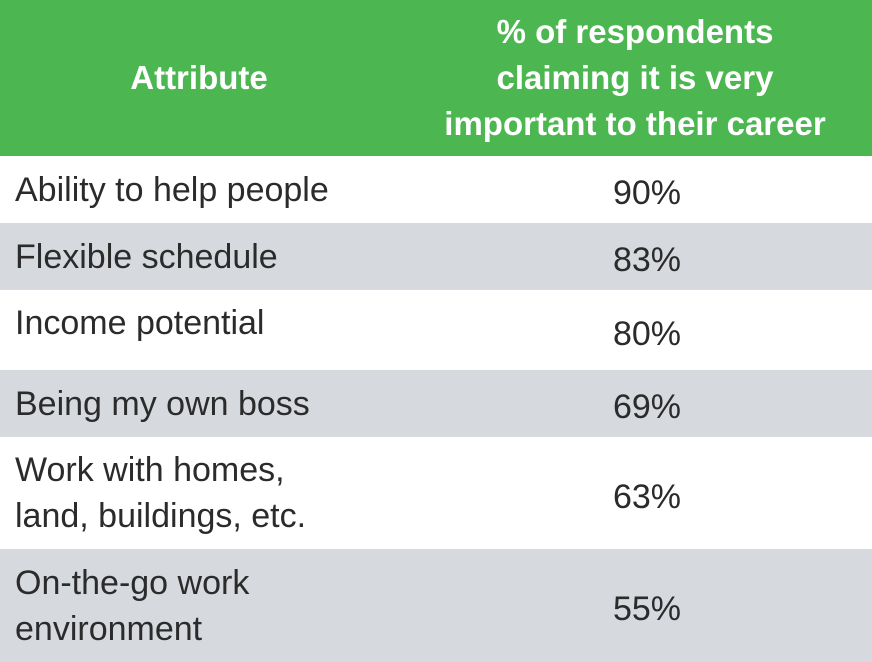 The height and width of the screenshot is (662, 872). Describe the element at coordinates (436, 330) in the screenshot. I see `table-row: Income potential 80%` at that location.